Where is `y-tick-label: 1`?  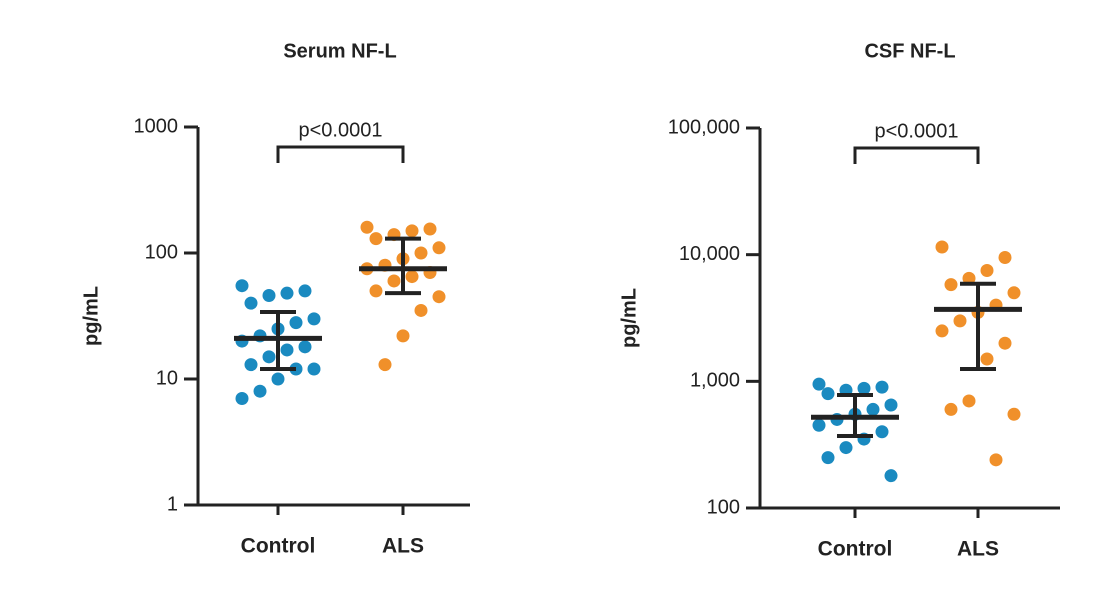 y-tick-label: 1 is located at coordinates (172, 504).